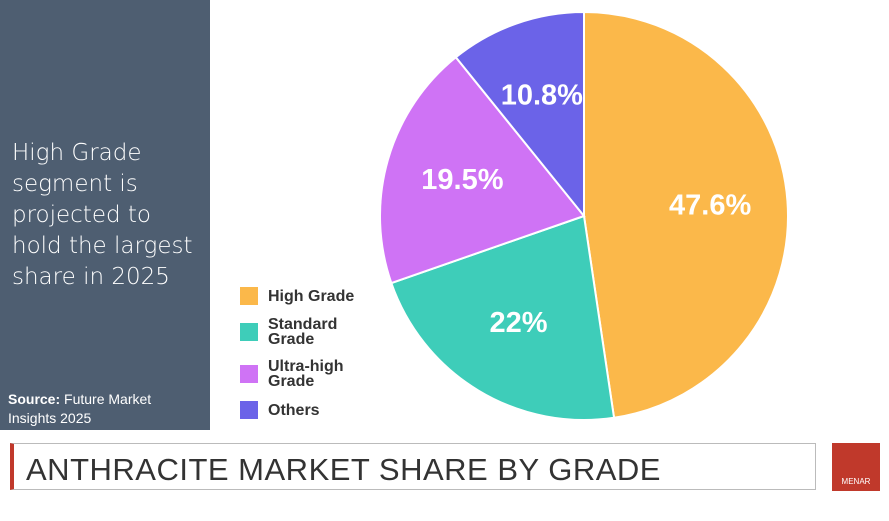 This screenshot has height=521, width=889. I want to click on legend-item: Standard Grade, so click(325, 332).